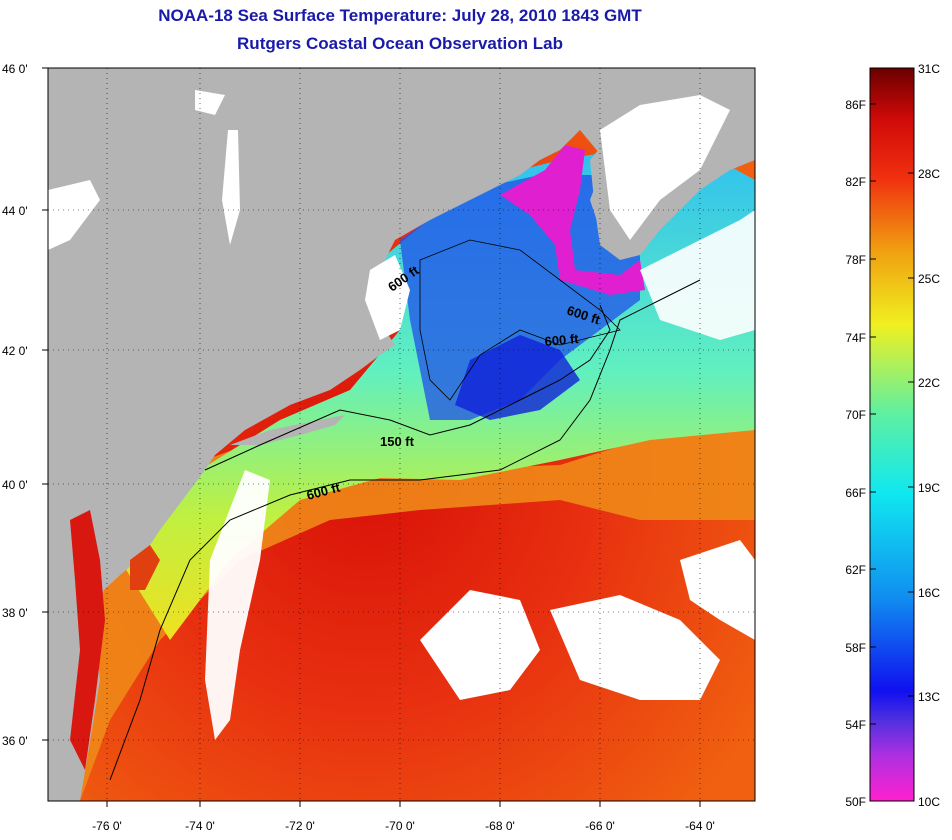 Image resolution: width=952 pixels, height=840 pixels. I want to click on colorbar-c-label: 19C, so click(929, 488).